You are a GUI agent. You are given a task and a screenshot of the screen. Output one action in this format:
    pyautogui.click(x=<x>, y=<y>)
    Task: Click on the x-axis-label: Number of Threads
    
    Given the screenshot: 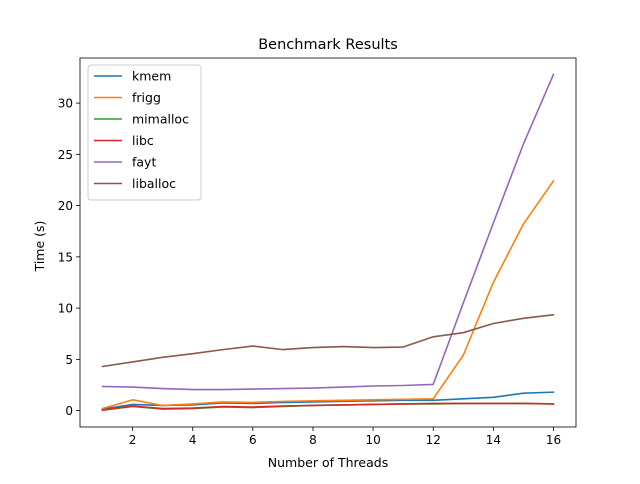 What is the action you would take?
    pyautogui.click(x=328, y=462)
    